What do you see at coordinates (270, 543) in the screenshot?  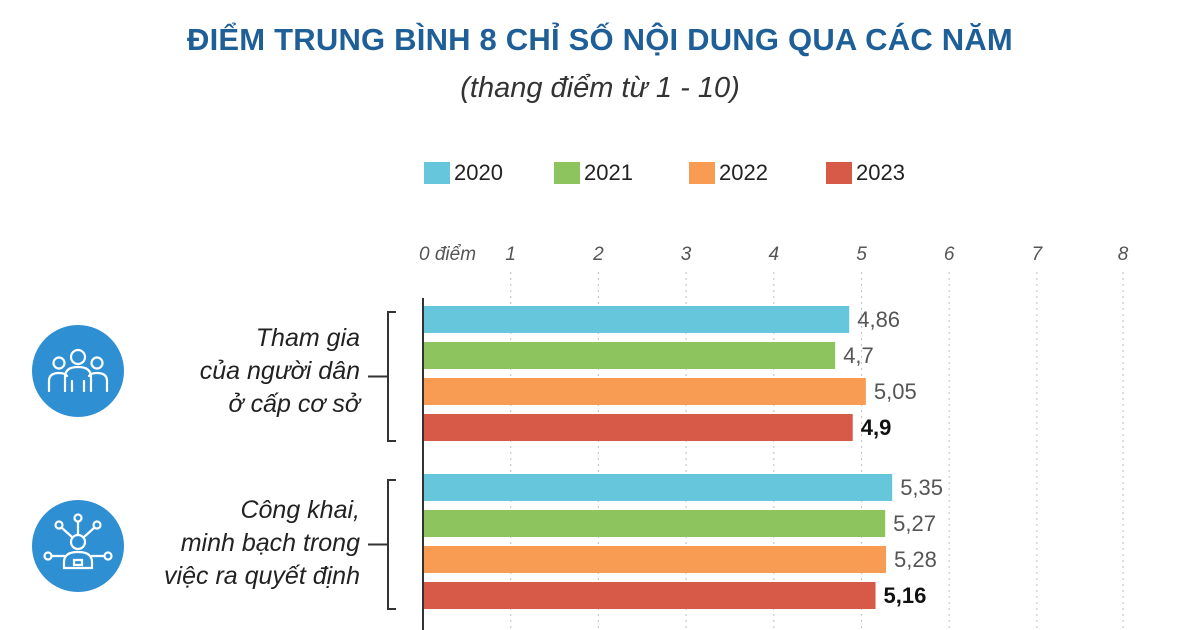 I see `category-label-line: minh bạch trong` at bounding box center [270, 543].